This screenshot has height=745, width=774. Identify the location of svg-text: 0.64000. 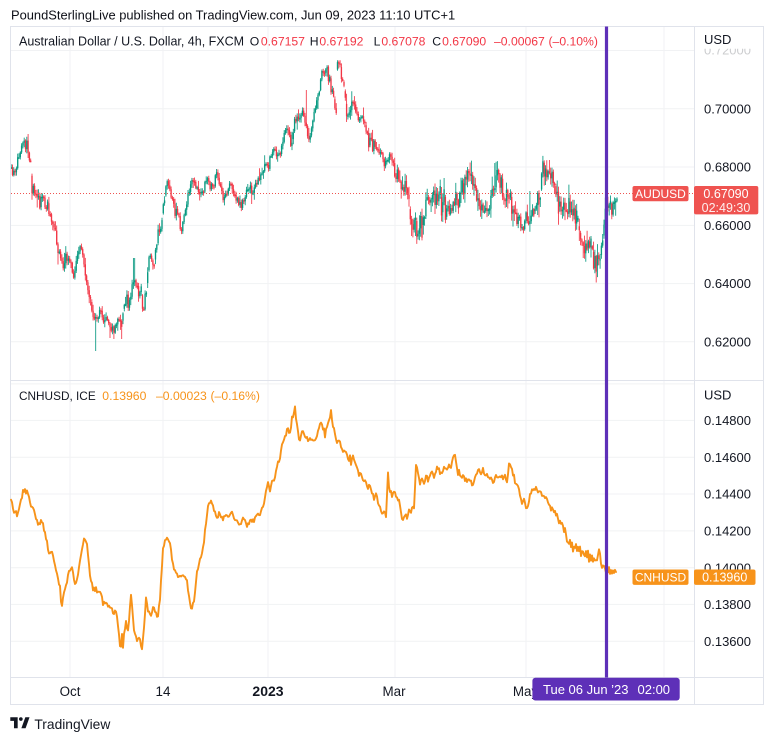
(727, 283).